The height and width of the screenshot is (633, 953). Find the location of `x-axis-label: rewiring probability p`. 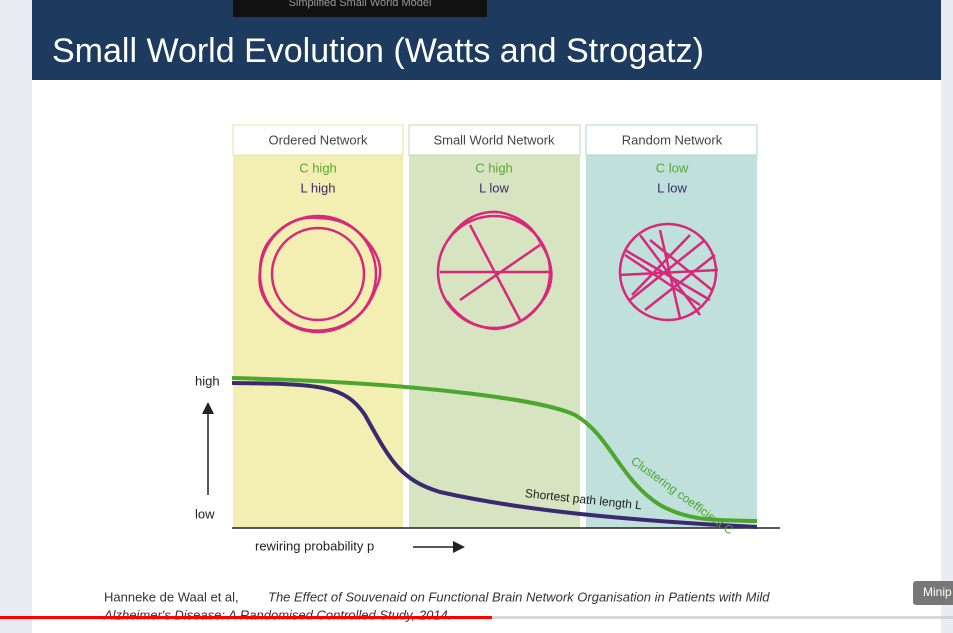

x-axis-label: rewiring probability p is located at coordinates (314, 545).